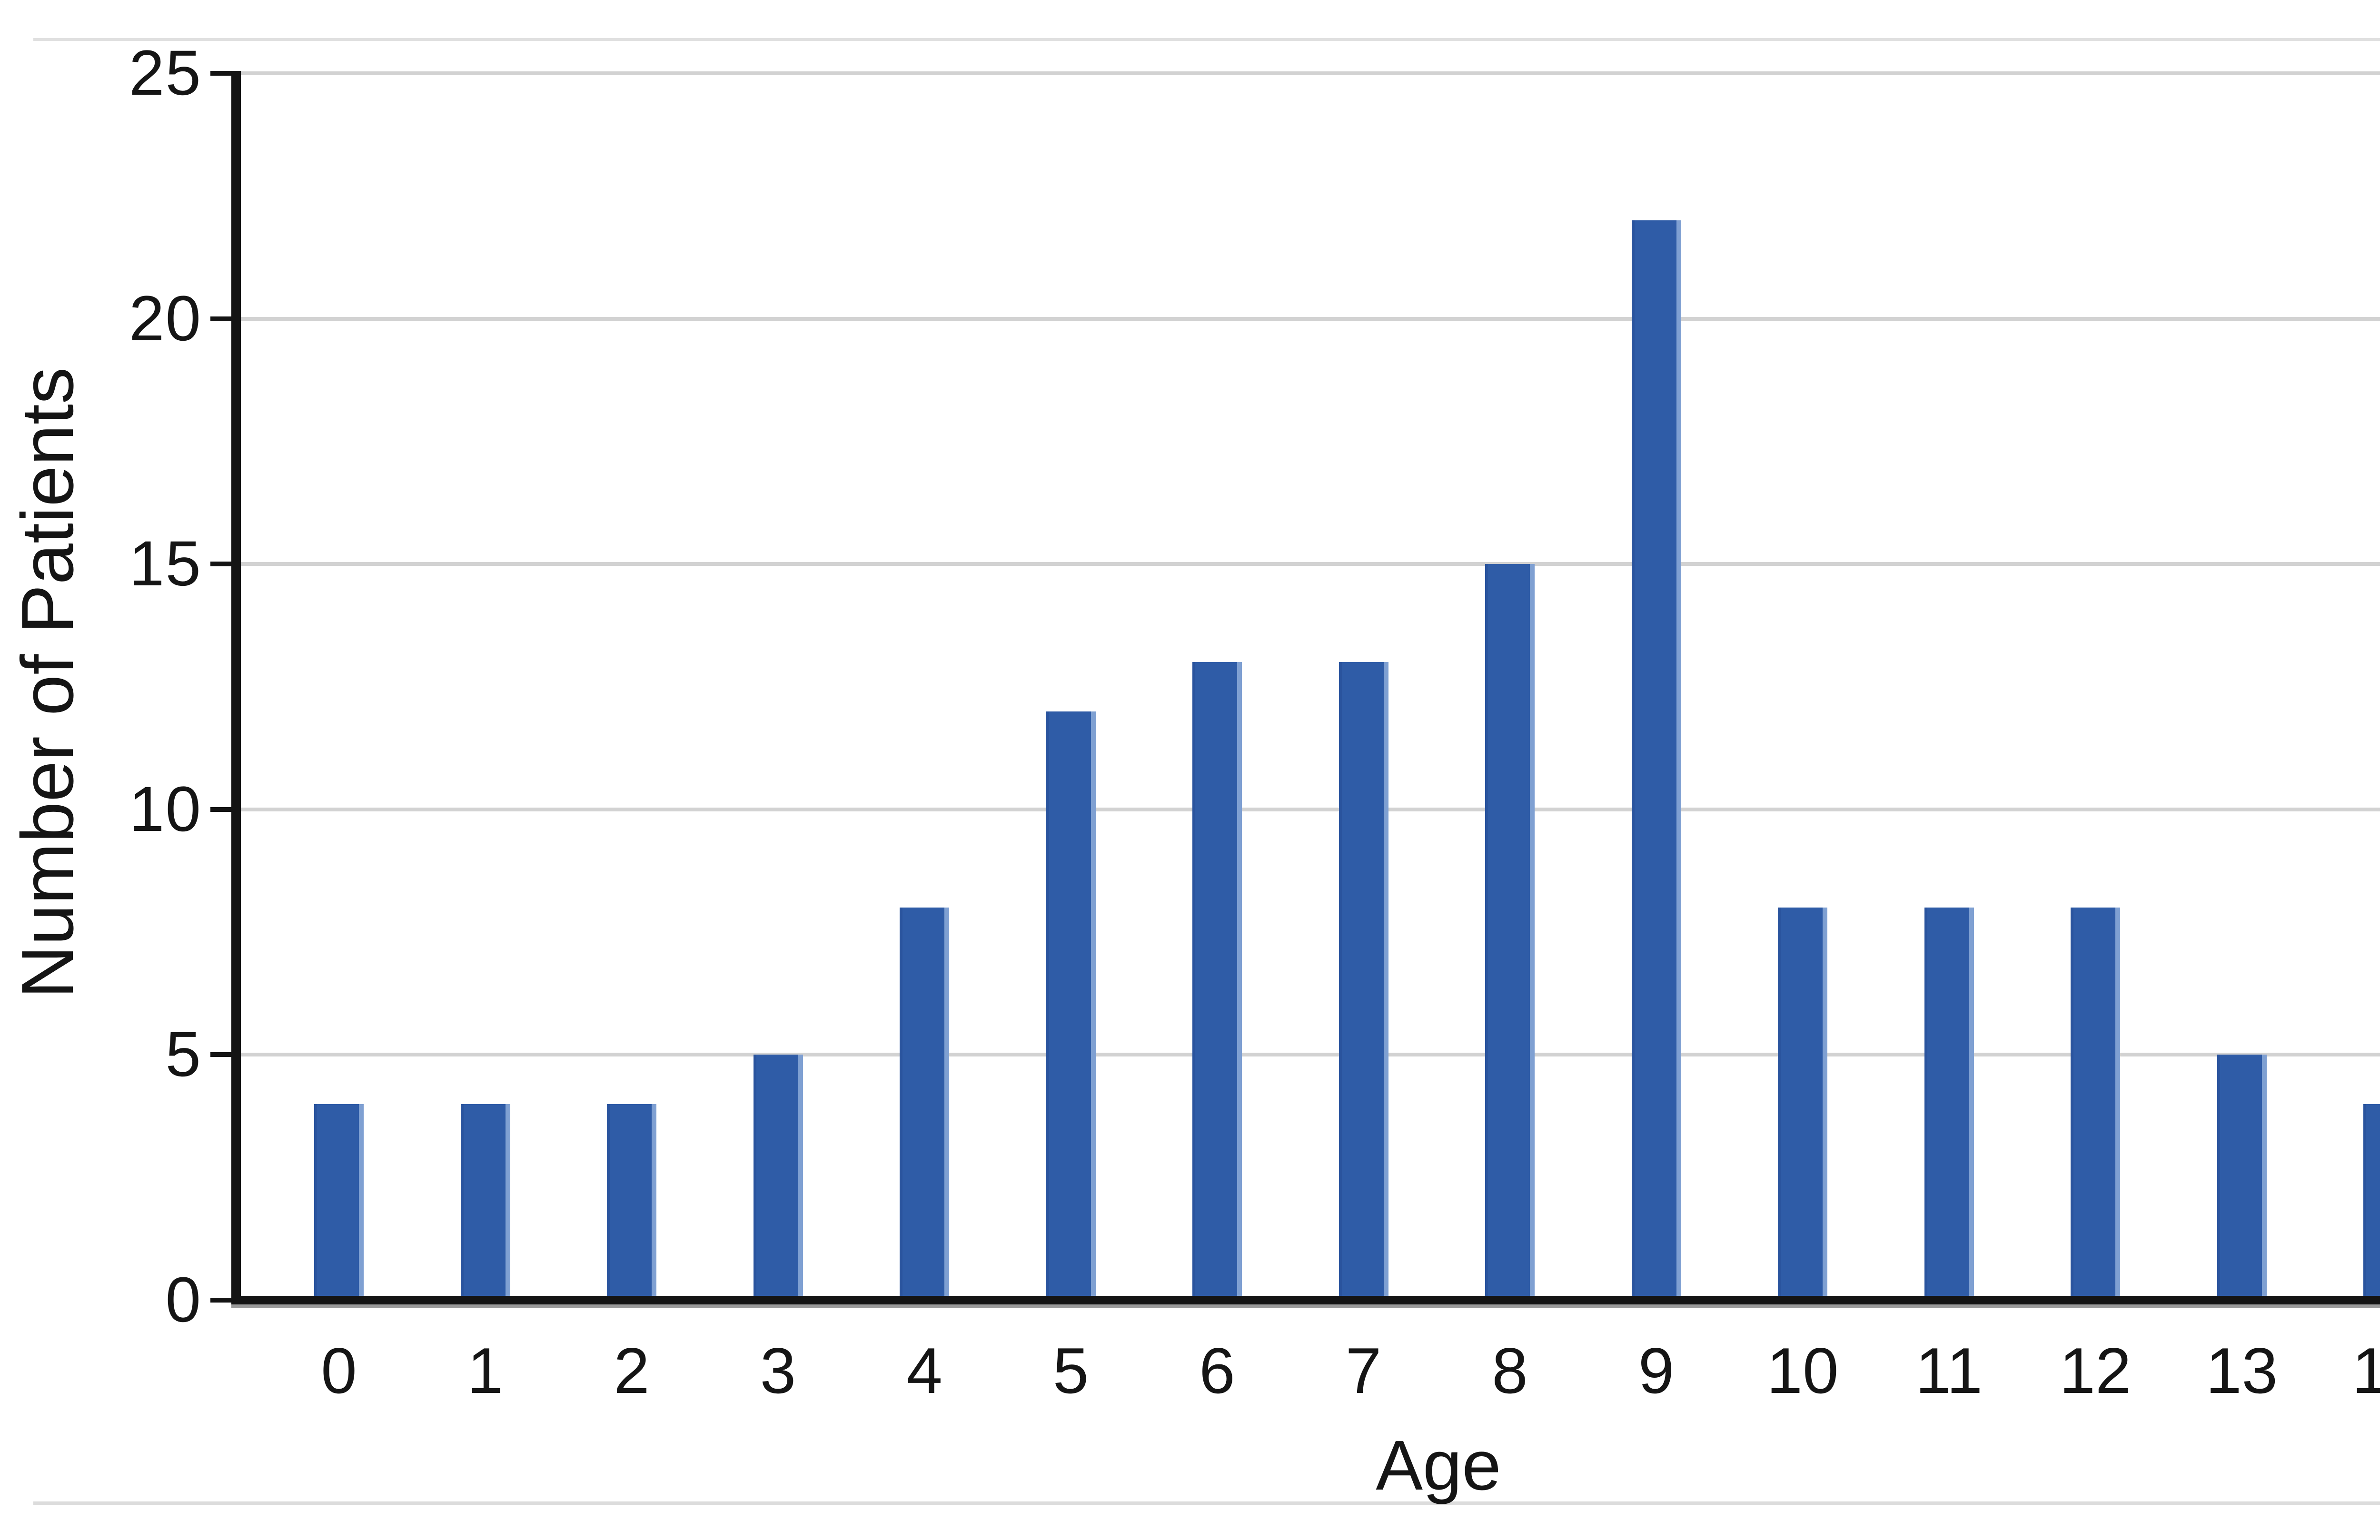  Describe the element at coordinates (1206, 1503) in the screenshot. I see `page-bottom-rule` at that location.